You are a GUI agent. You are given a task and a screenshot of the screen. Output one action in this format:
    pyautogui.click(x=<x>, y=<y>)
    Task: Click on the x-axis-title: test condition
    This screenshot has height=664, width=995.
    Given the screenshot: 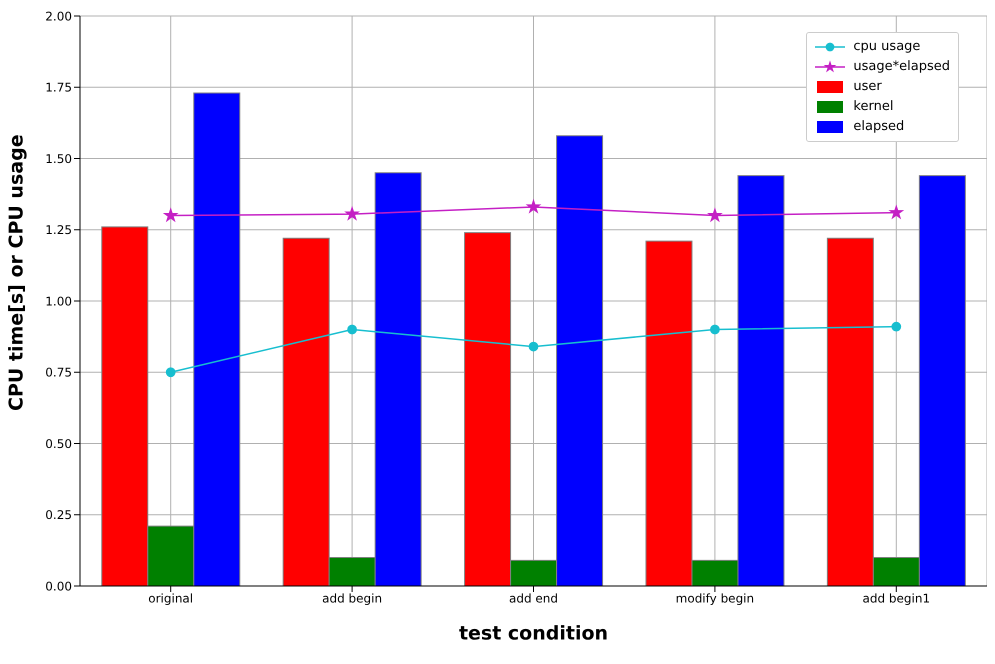 What is the action you would take?
    pyautogui.click(x=533, y=633)
    